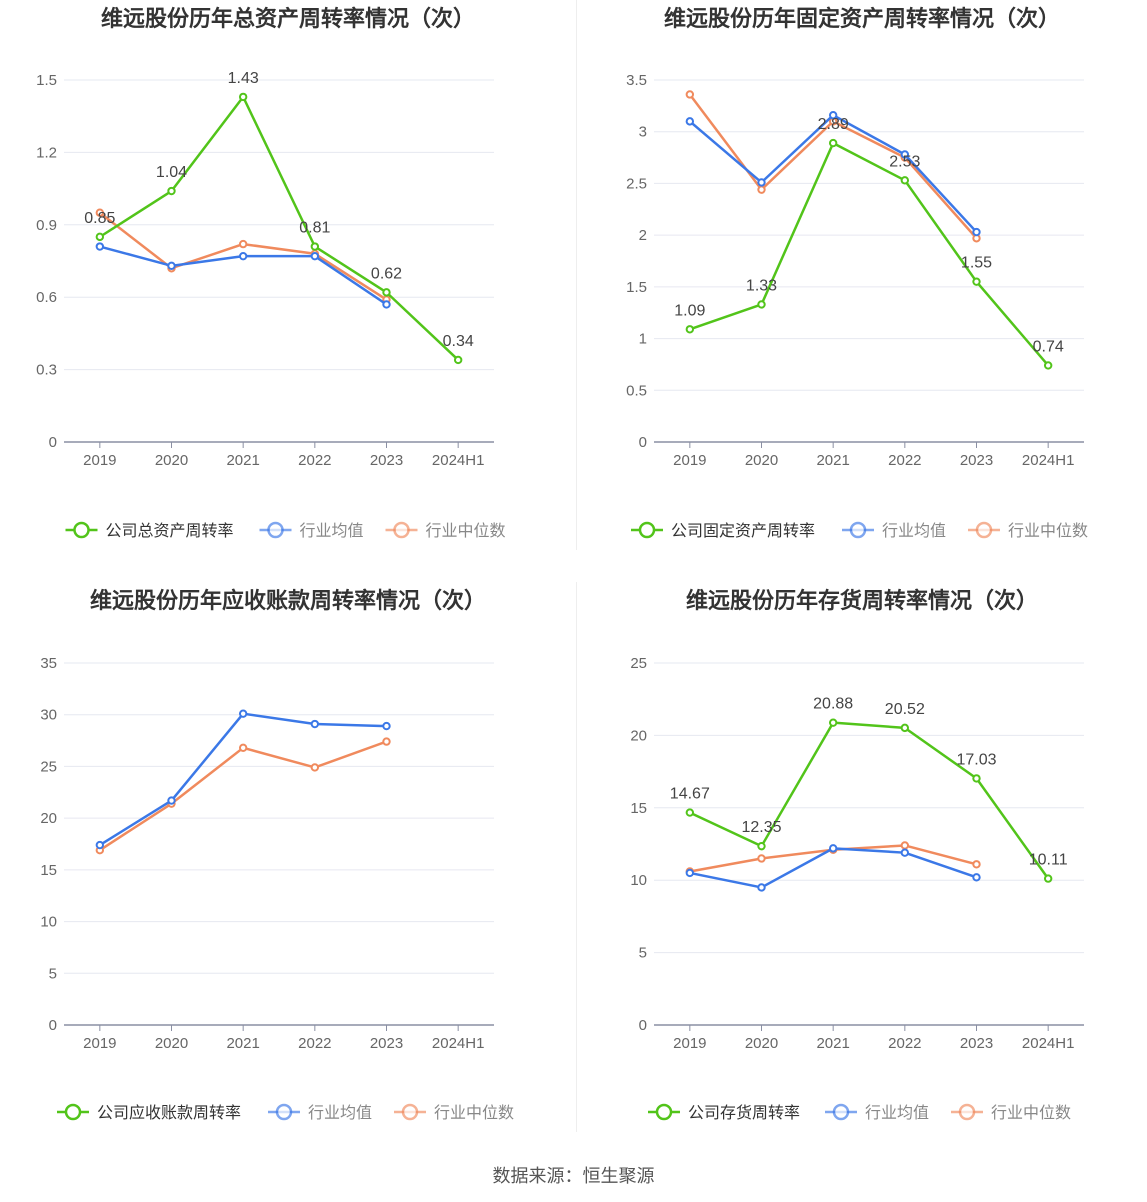 This screenshot has width=1147, height=1202. What do you see at coordinates (576, 275) in the screenshot?
I see `panel-divider-top` at bounding box center [576, 275].